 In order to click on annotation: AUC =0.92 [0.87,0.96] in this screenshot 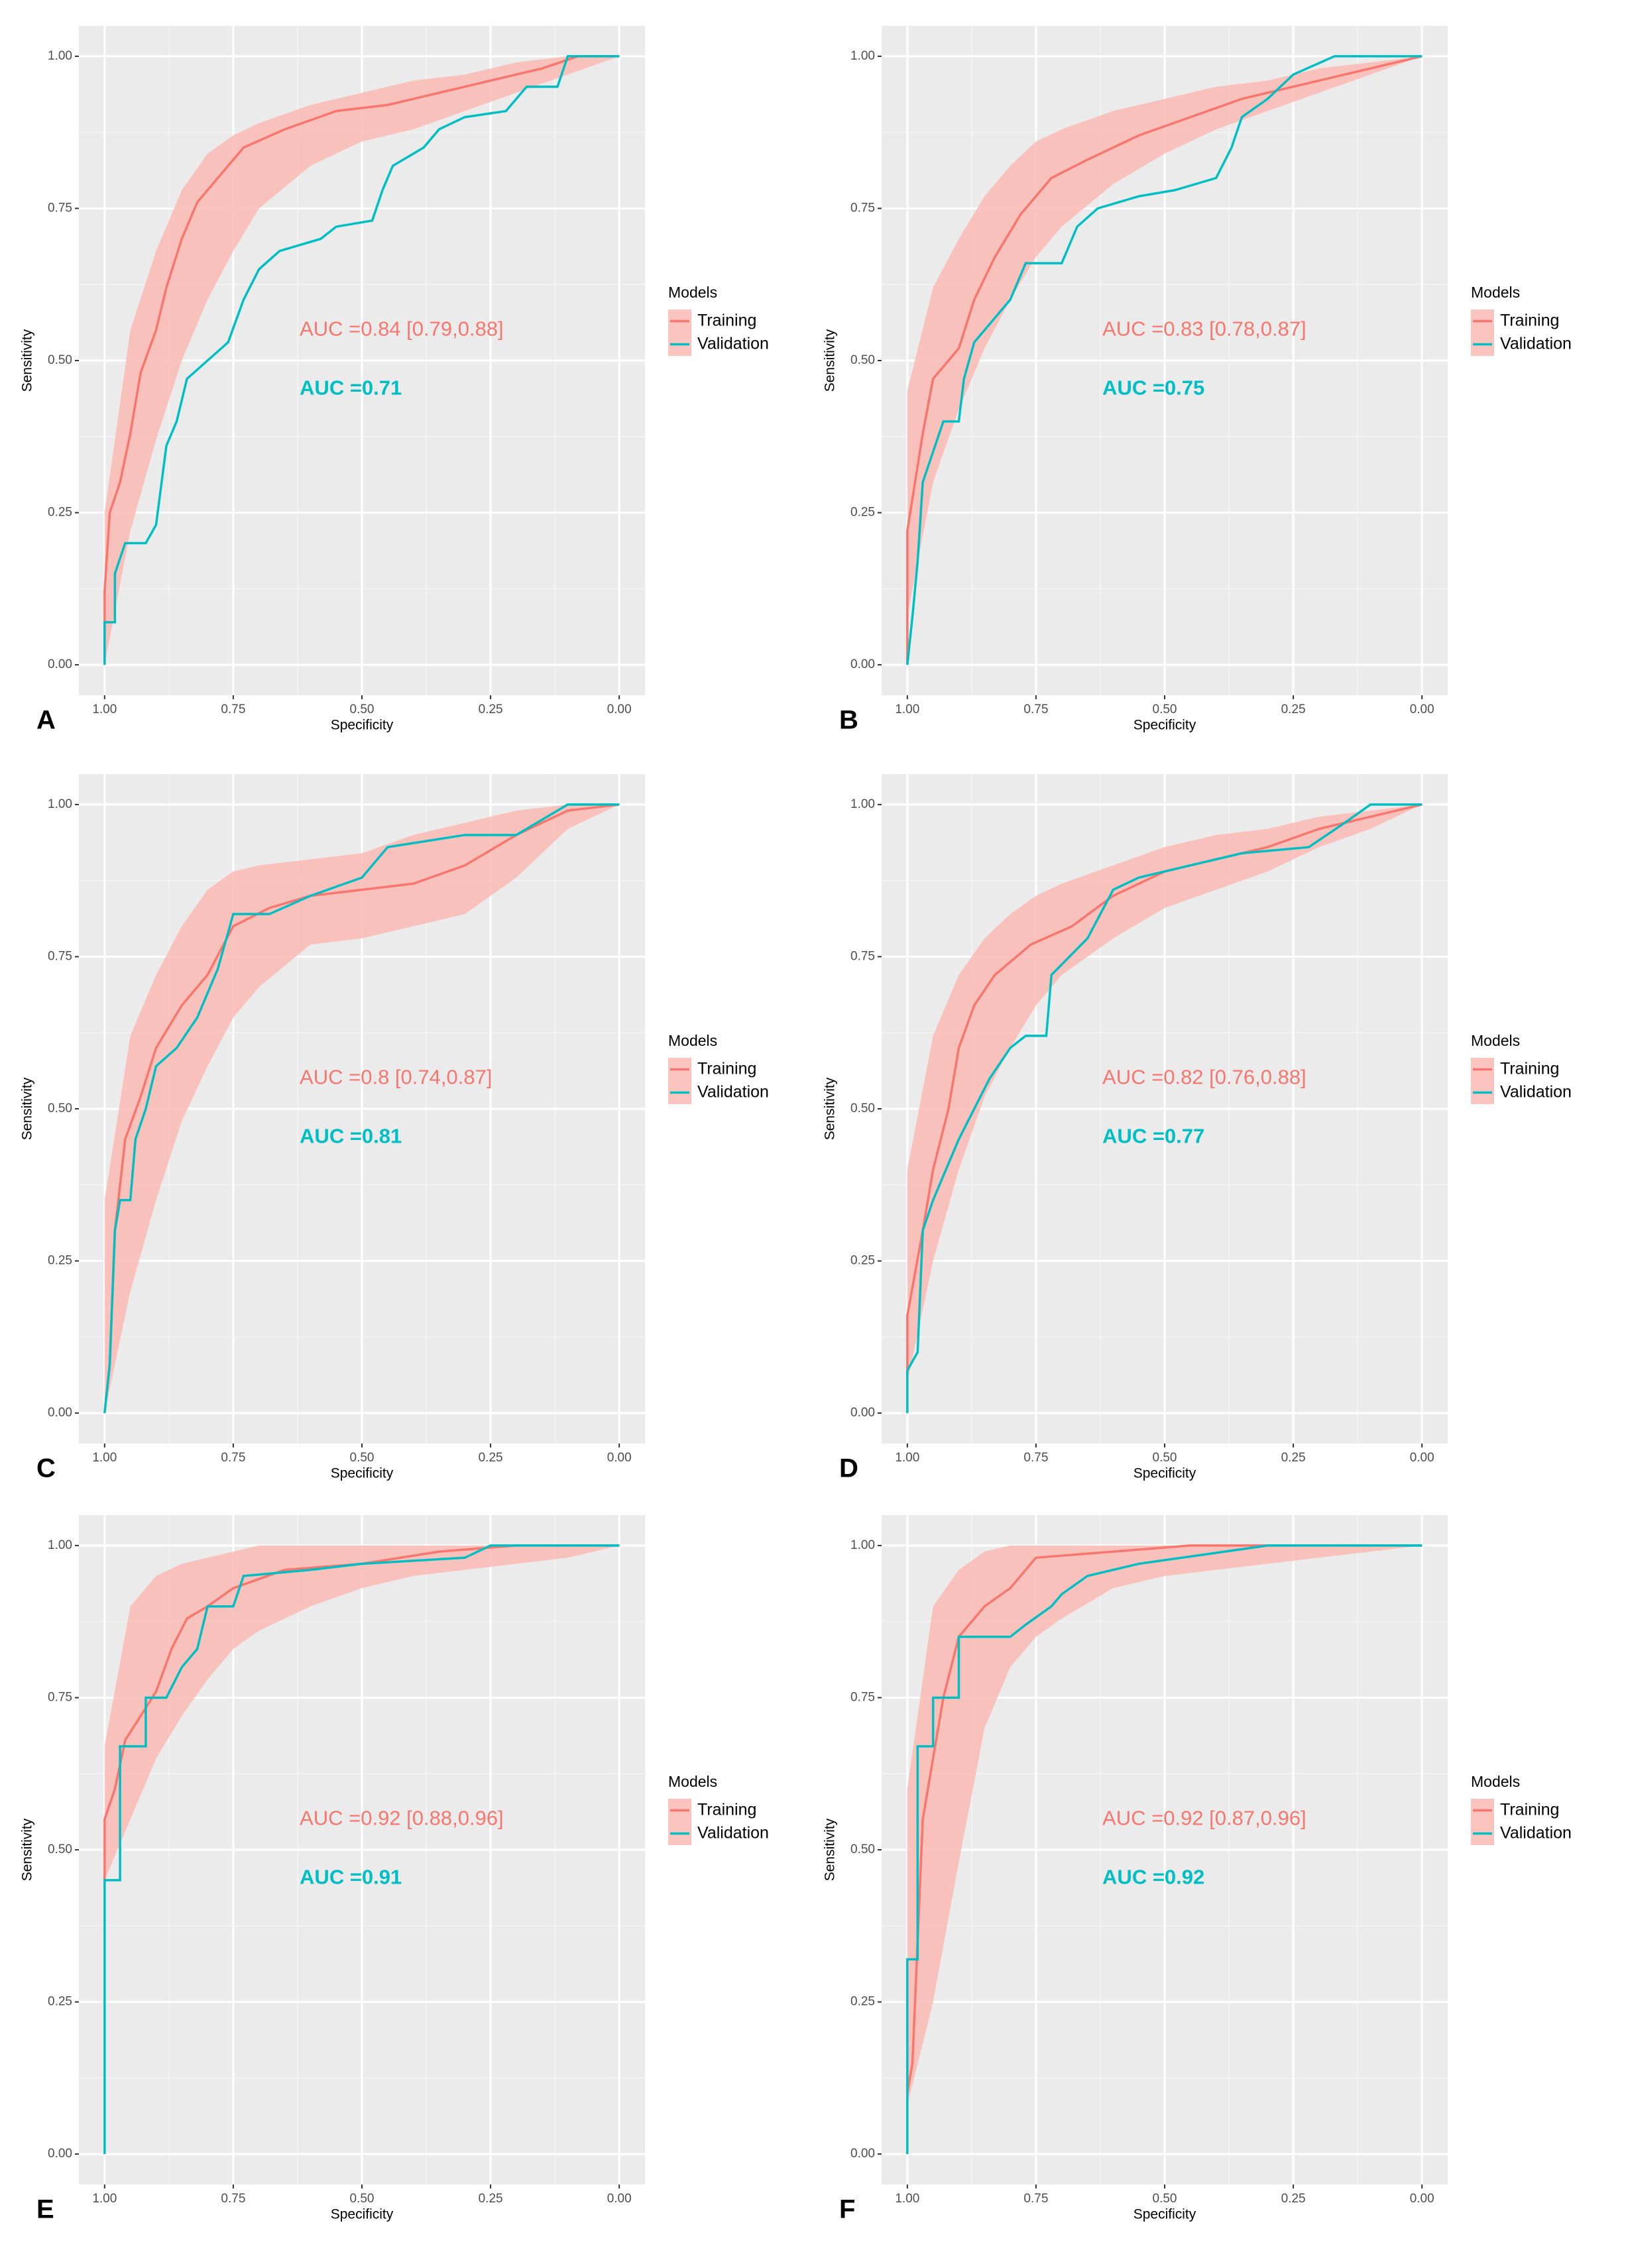, I will do `click(1205, 1818)`.